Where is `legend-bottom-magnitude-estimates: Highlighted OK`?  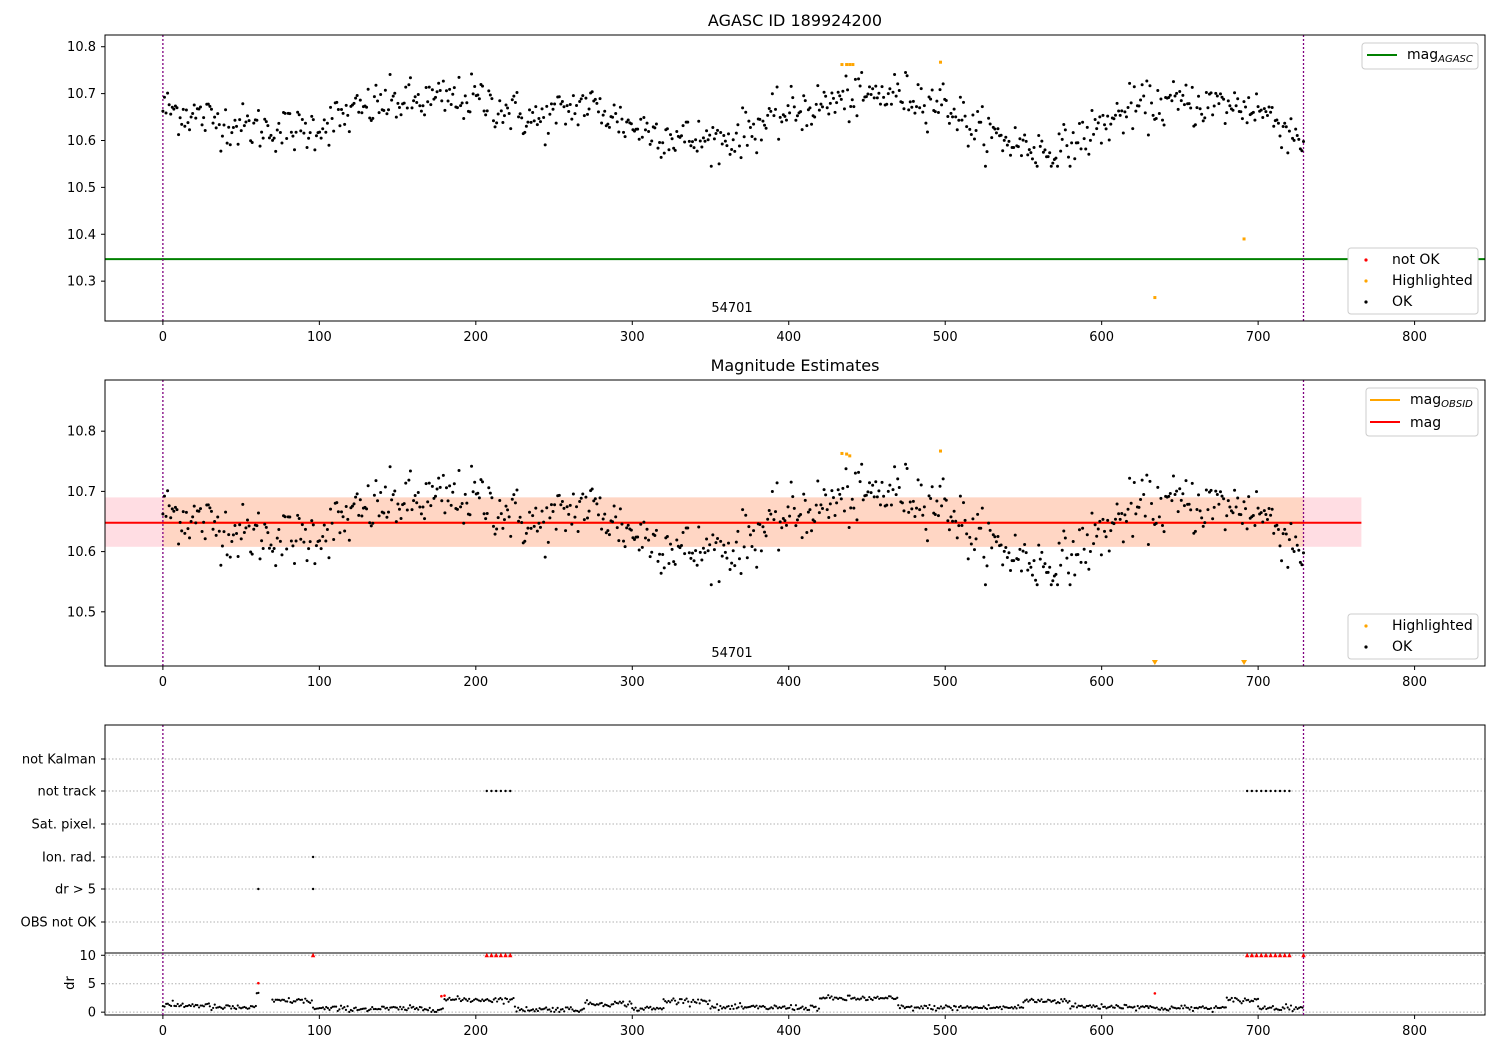
legend-bottom-magnitude-estimates: Highlighted OK is located at coordinates (1413, 636).